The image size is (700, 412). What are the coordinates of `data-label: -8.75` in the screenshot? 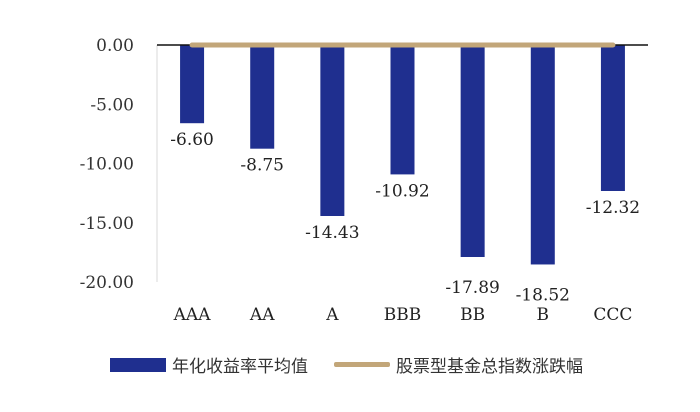 It's located at (262, 166).